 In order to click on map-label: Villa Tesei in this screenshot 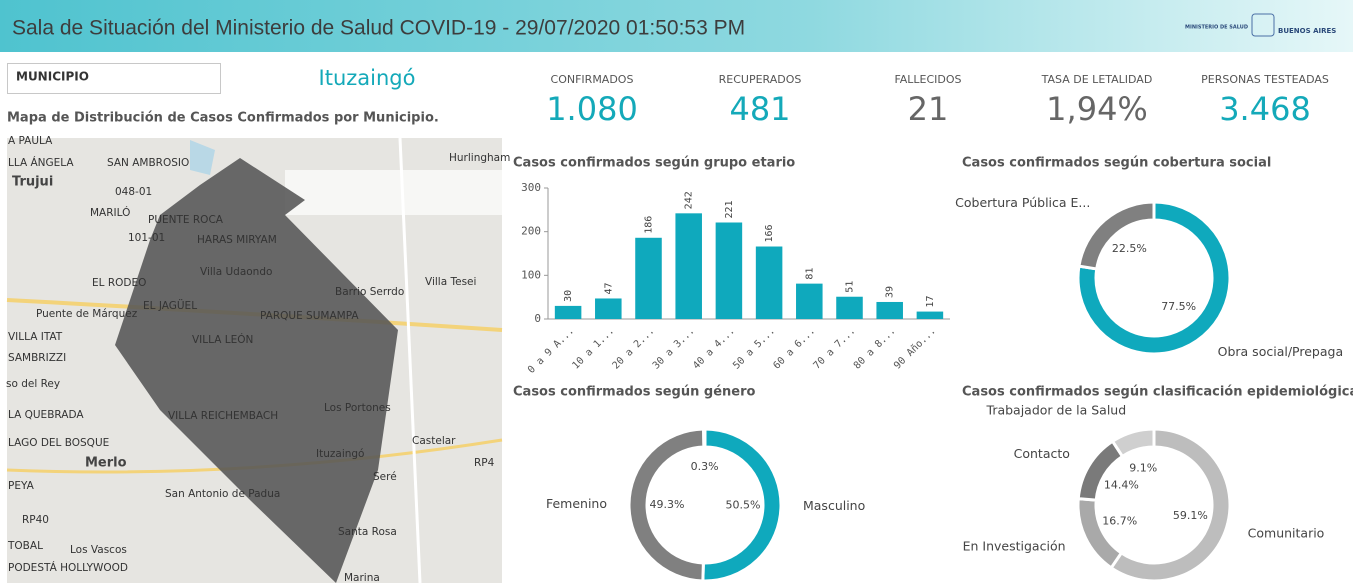, I will do `click(450, 282)`.